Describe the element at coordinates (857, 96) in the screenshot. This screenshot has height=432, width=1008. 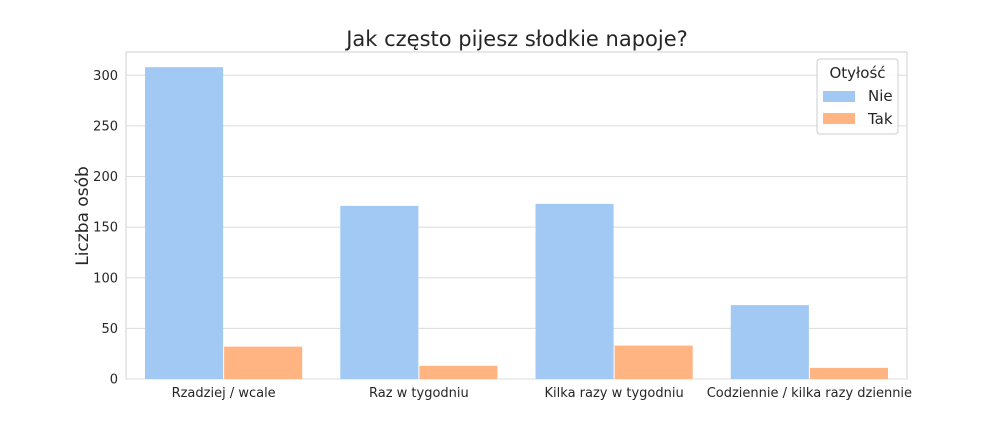
I see `legend: Otyłość Nie Tak` at that location.